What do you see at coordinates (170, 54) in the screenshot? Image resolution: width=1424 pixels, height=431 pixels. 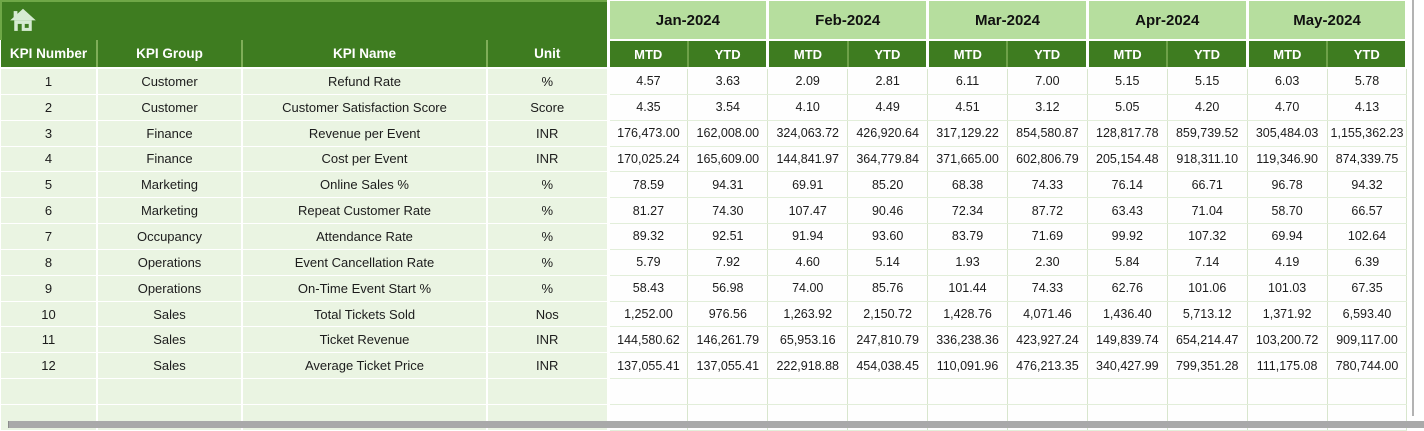 I see `column-header-kpi-group: KPI Group` at bounding box center [170, 54].